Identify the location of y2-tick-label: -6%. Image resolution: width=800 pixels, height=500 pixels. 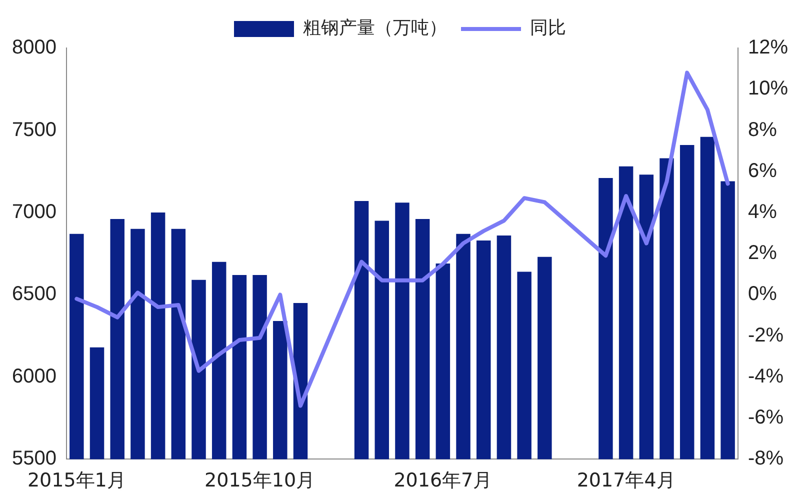
(766, 417).